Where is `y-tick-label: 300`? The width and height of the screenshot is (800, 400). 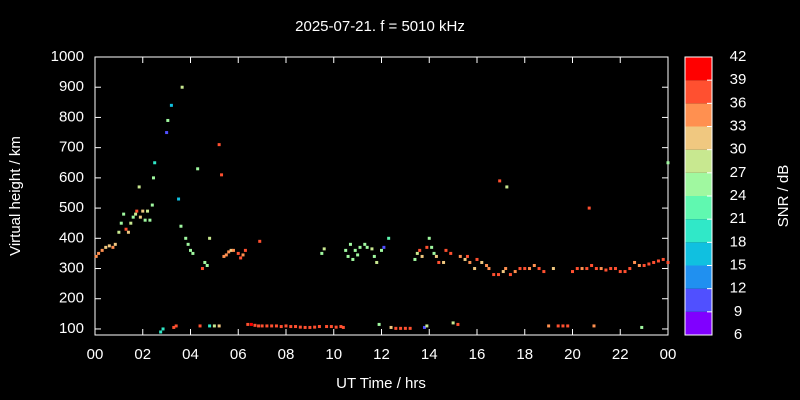
y-tick-label: 300 is located at coordinates (71, 267).